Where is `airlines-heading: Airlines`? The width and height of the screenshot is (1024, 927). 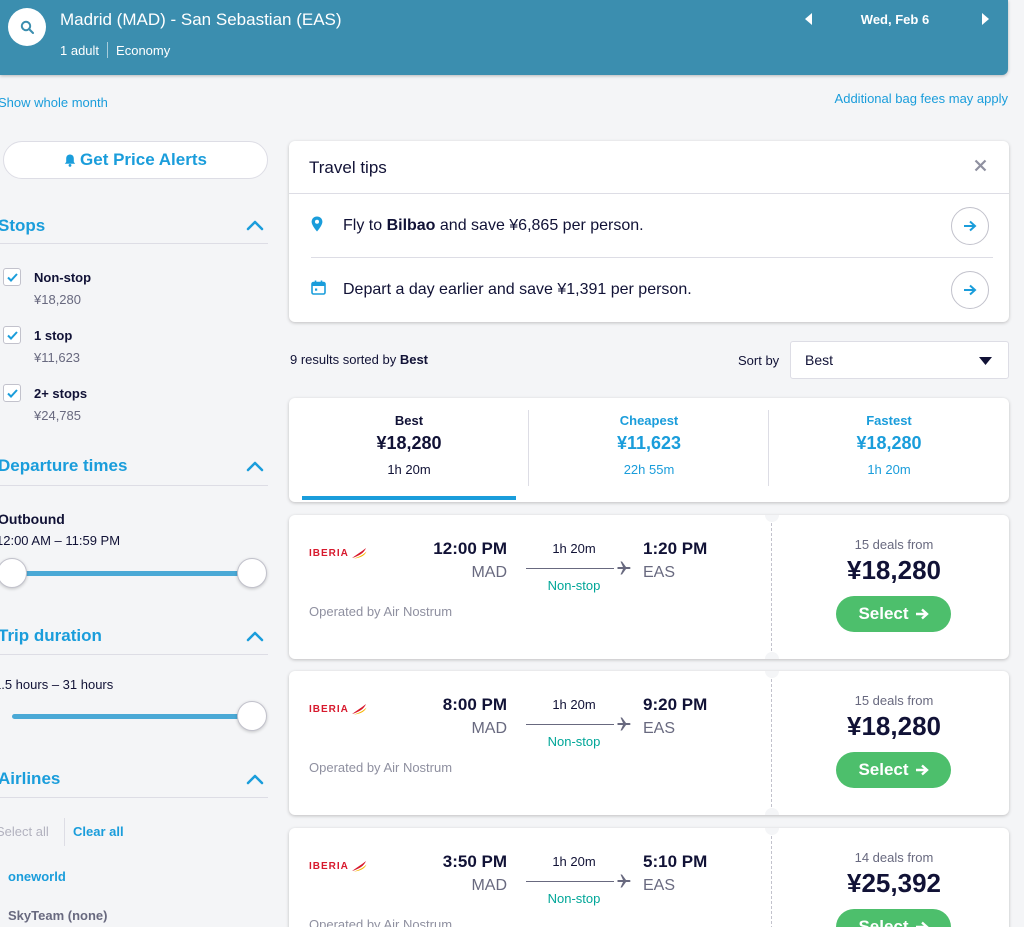
airlines-heading: Airlines is located at coordinates (30, 778).